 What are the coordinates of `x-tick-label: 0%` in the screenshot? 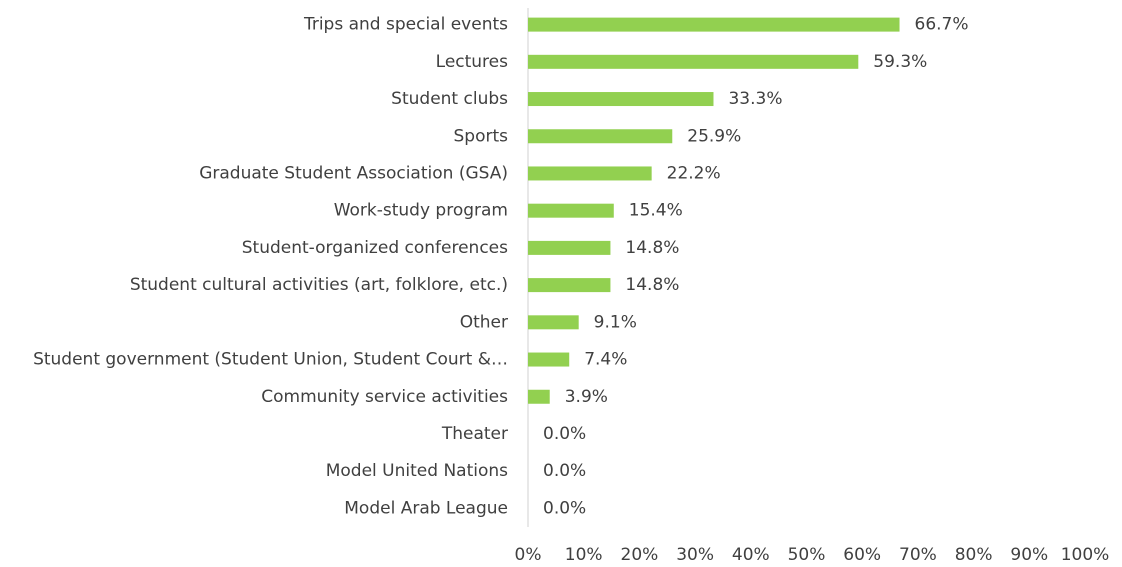 It's located at (528, 555).